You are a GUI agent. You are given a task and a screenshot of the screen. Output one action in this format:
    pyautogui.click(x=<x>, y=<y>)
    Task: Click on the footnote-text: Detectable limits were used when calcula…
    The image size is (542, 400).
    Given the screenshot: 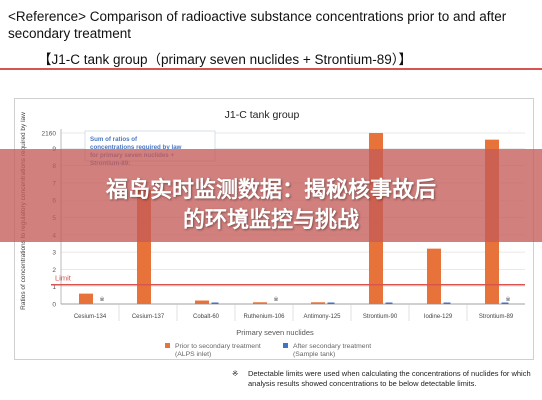 What is the action you would take?
    pyautogui.click(x=389, y=378)
    